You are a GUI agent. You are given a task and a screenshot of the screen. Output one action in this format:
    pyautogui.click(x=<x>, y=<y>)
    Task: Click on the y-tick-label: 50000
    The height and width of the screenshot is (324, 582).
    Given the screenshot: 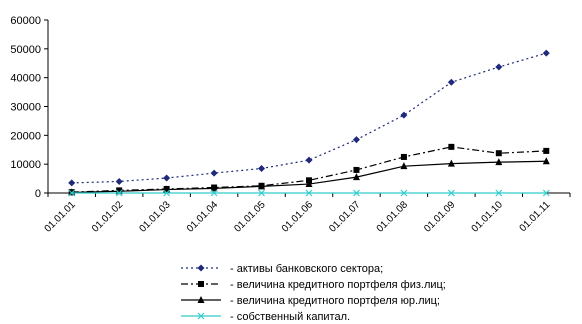 What is the action you would take?
    pyautogui.click(x=25, y=50)
    